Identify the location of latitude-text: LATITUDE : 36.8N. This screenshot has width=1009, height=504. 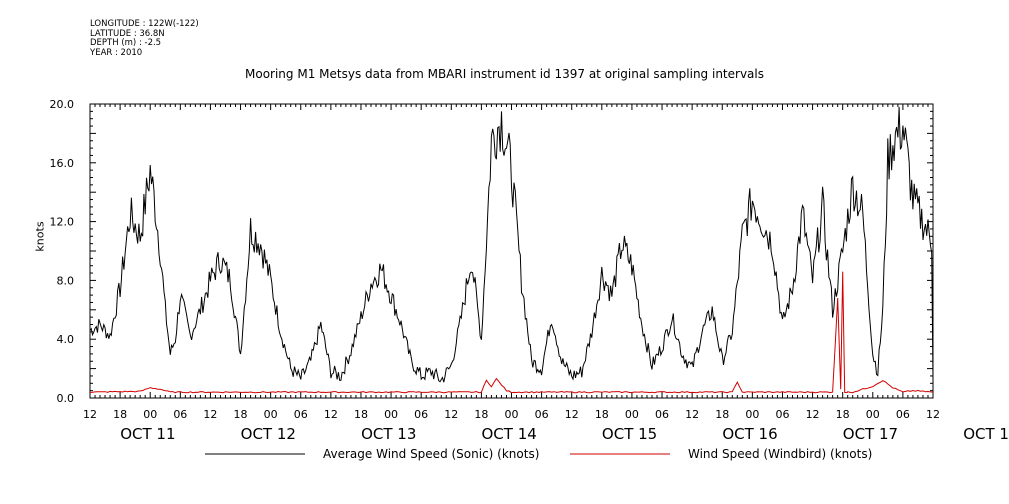
(127, 33).